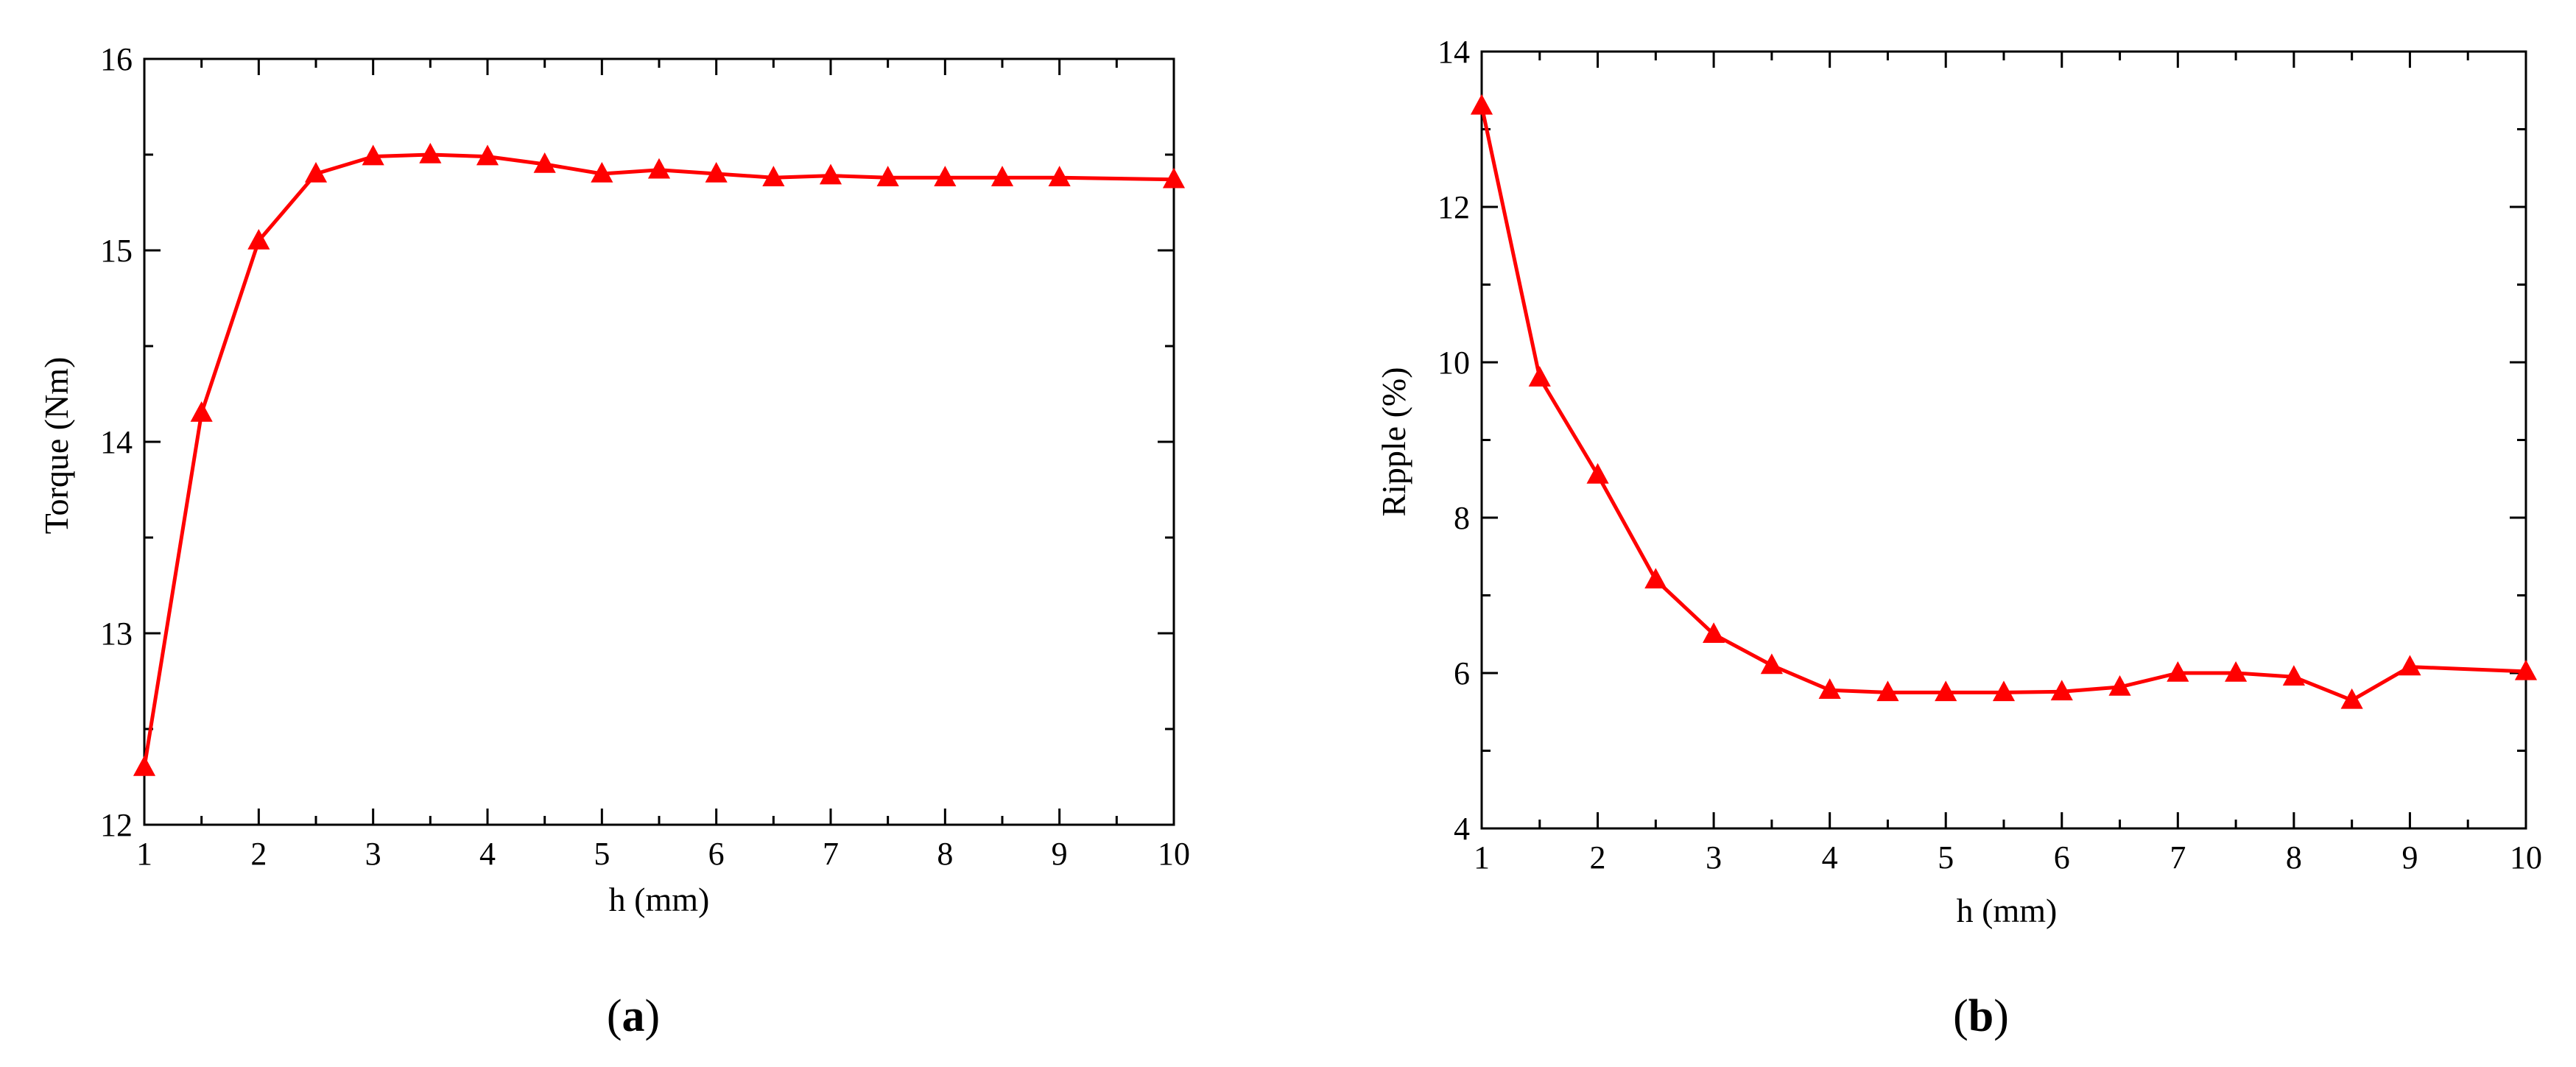  I want to click on panel-b-label: (b), so click(1981, 1016).